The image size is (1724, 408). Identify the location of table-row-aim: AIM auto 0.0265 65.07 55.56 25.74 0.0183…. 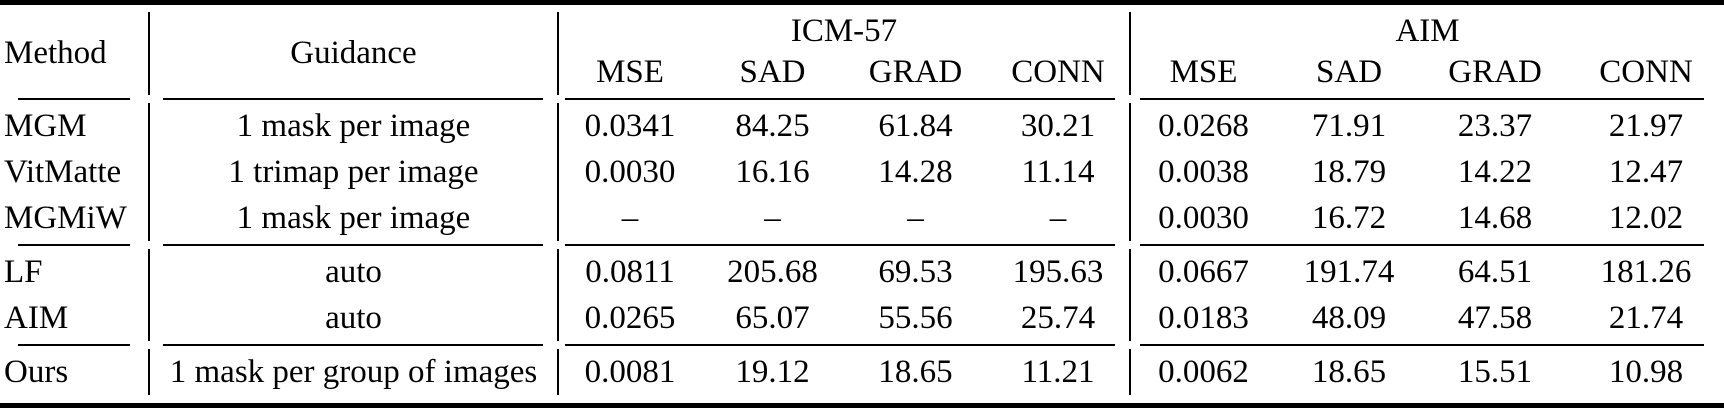
(862, 318).